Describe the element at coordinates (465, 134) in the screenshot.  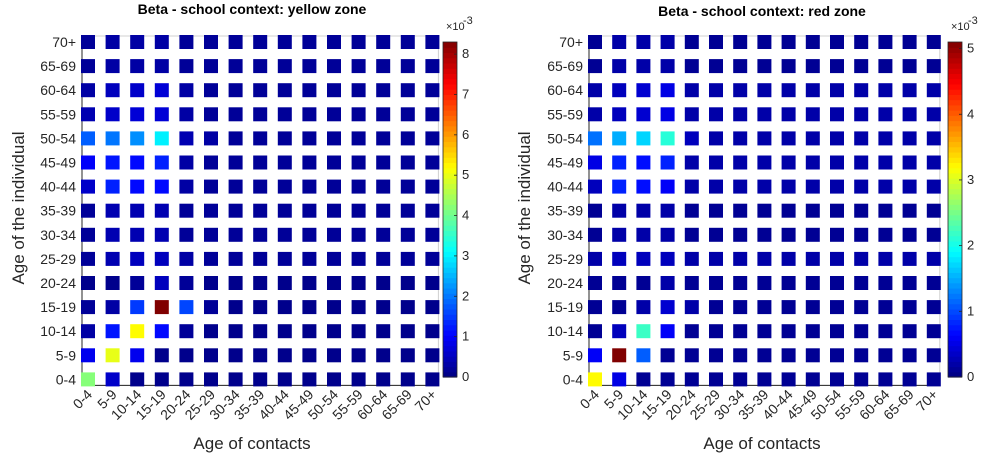
I see `colorbar-tick-label: 6` at that location.